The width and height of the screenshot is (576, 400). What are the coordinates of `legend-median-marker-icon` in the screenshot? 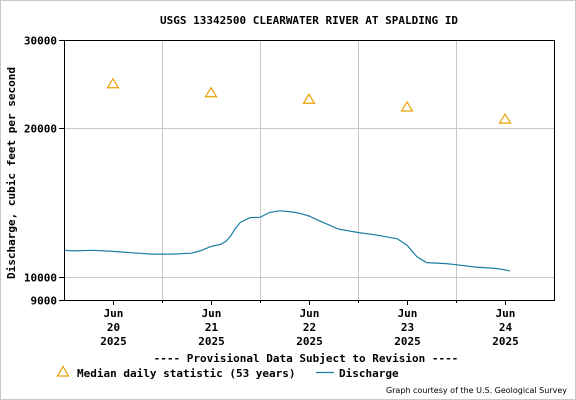 It's located at (63, 371).